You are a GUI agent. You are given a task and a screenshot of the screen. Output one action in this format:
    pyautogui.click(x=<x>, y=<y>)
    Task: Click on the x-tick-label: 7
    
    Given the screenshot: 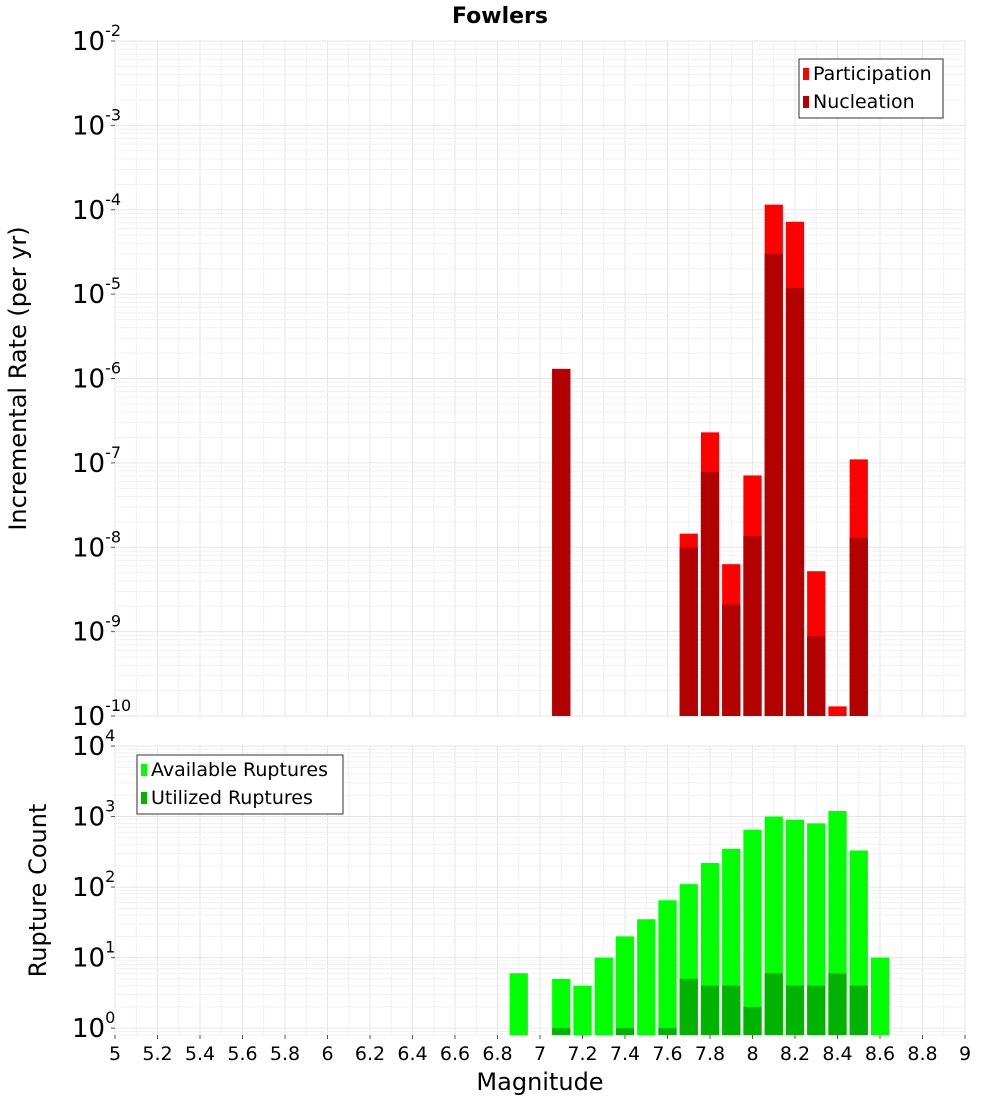 What is the action you would take?
    pyautogui.click(x=540, y=1054)
    